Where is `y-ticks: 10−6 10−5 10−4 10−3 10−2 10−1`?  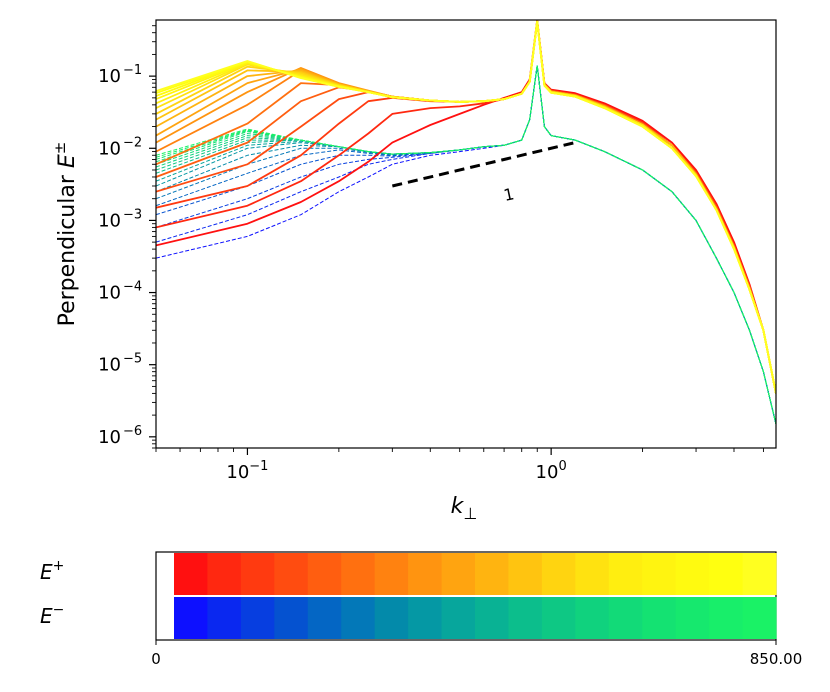
y-ticks: 10−6 10−5 10−4 10−3 10−2 10−1 is located at coordinates (127, 255).